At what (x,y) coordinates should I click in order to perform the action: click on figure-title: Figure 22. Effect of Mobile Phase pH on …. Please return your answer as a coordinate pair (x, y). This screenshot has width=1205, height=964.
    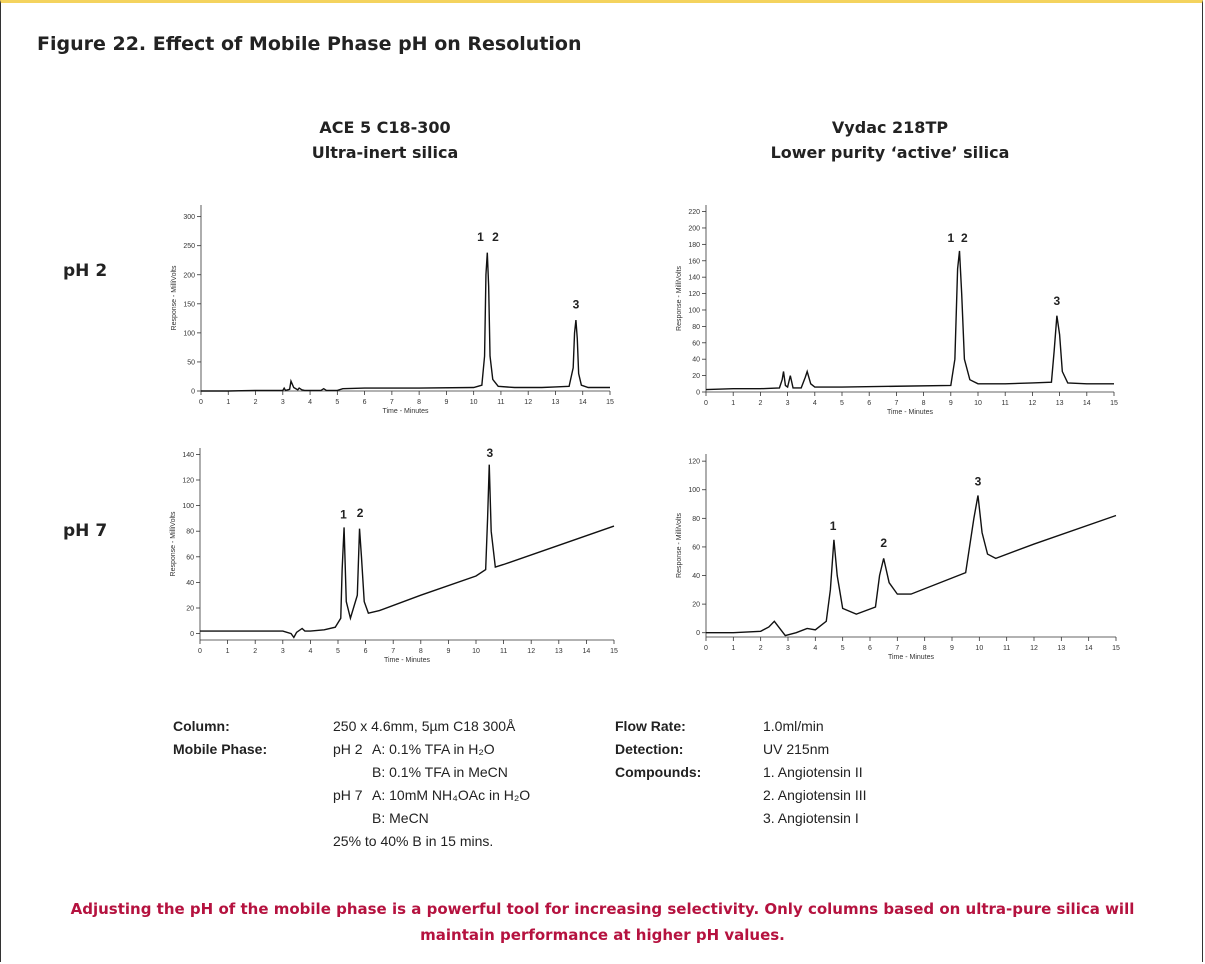
    Looking at the image, I should click on (309, 44).